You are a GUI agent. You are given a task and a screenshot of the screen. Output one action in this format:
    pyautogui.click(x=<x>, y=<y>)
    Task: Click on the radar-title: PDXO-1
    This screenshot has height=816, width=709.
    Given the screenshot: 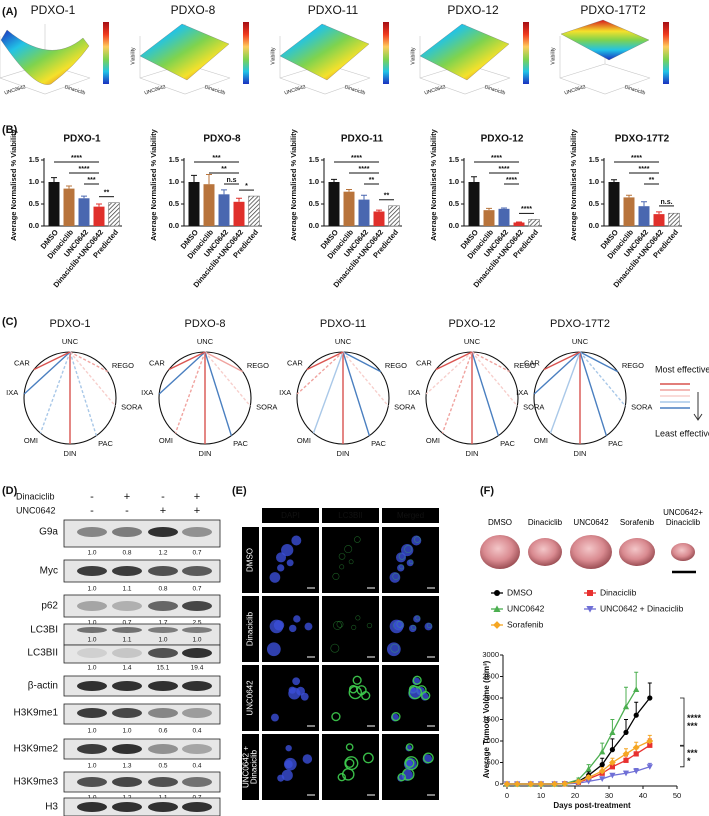 What is the action you would take?
    pyautogui.click(x=70, y=324)
    